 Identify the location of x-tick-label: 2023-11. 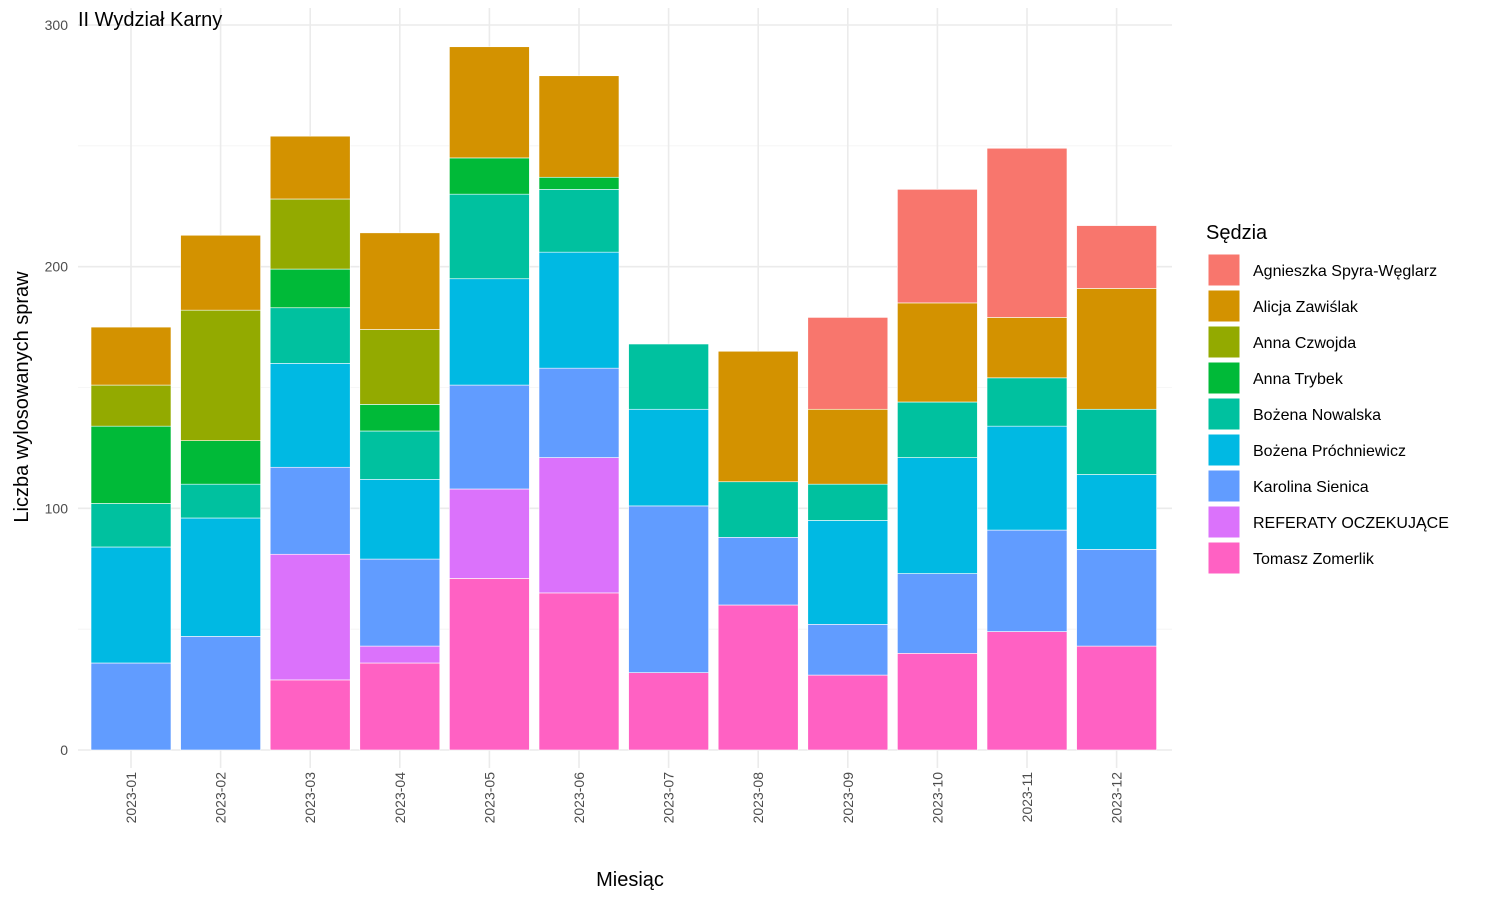
(1027, 797).